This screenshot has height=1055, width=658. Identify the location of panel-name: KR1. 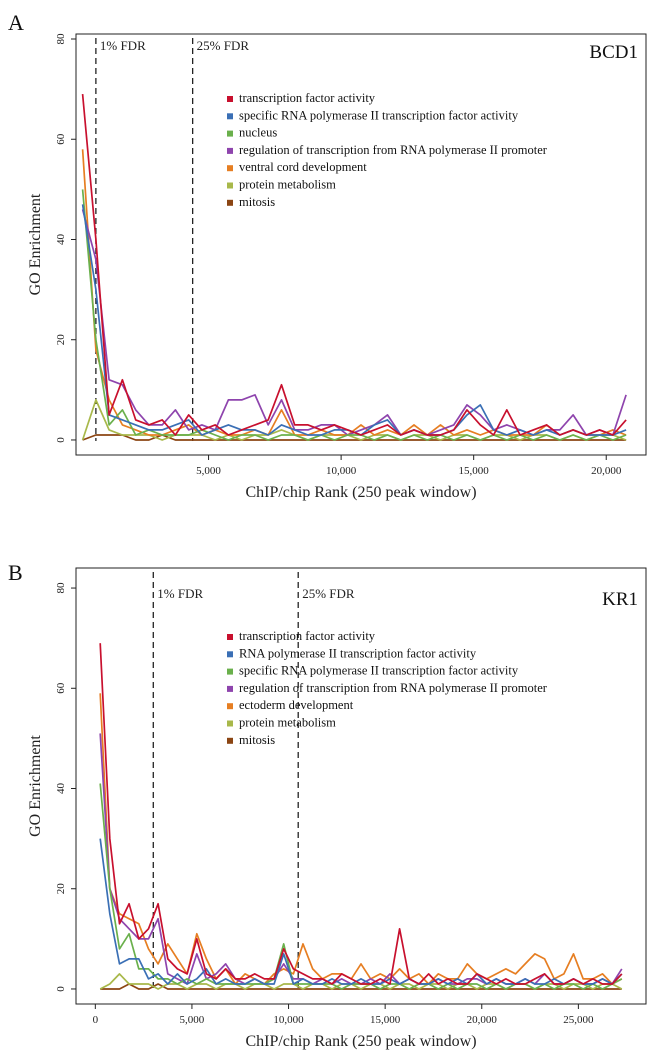
(620, 599).